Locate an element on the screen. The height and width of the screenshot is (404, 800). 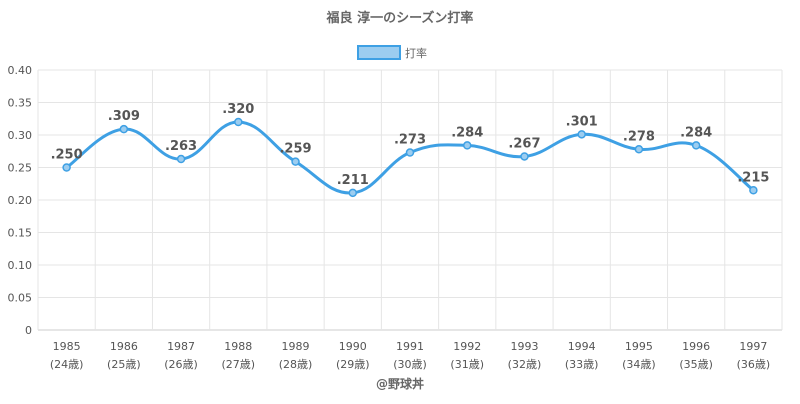
x-tick-label-year: 1985 is located at coordinates (67, 346).